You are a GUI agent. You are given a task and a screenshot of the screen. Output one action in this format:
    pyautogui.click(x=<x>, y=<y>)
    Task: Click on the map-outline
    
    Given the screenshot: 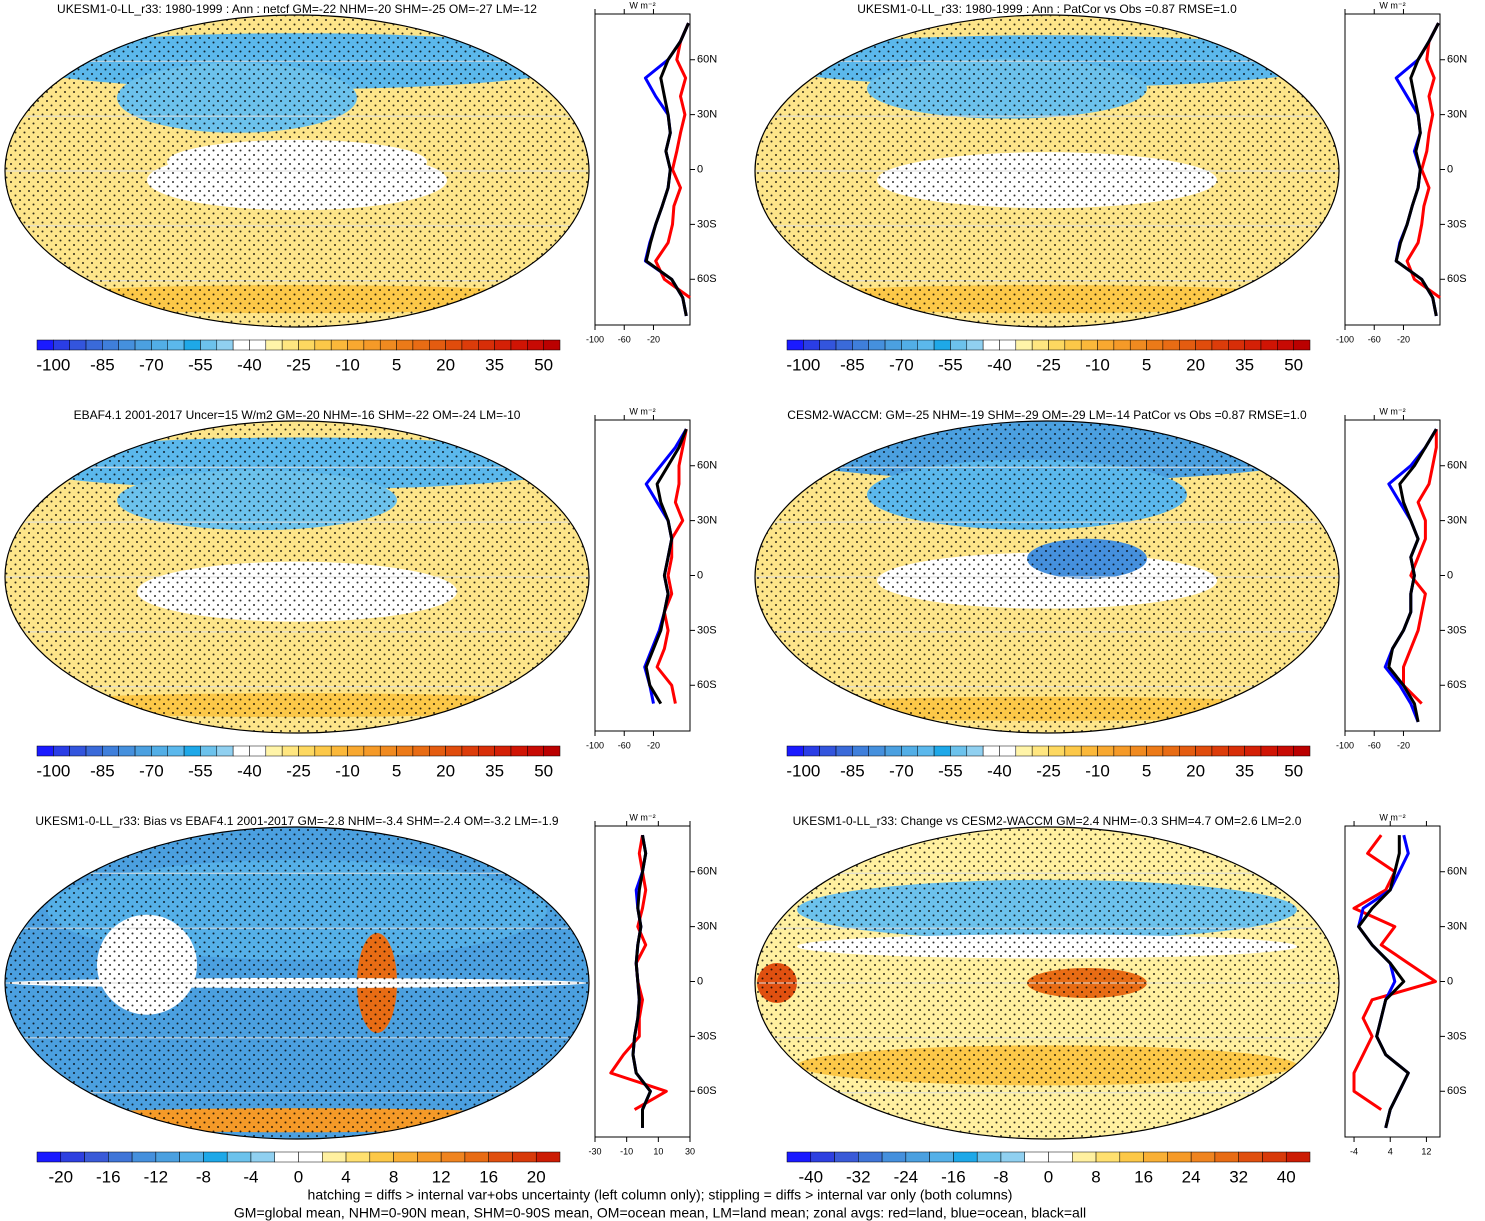 What is the action you would take?
    pyautogui.click(x=297, y=983)
    